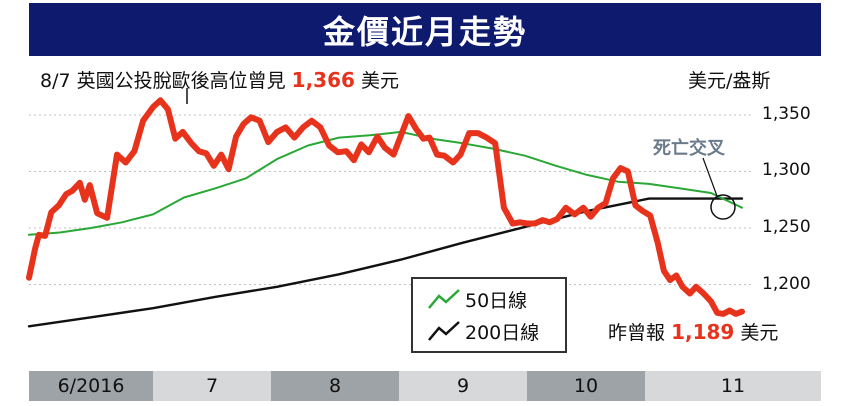 The height and width of the screenshot is (406, 850). I want to click on title-bar: 金價近月走勢, so click(425, 29).